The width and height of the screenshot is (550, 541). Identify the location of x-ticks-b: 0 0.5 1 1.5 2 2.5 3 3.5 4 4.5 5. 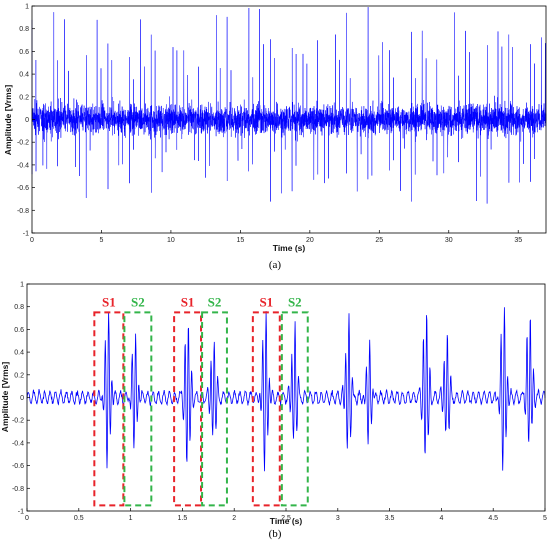
(286, 515).